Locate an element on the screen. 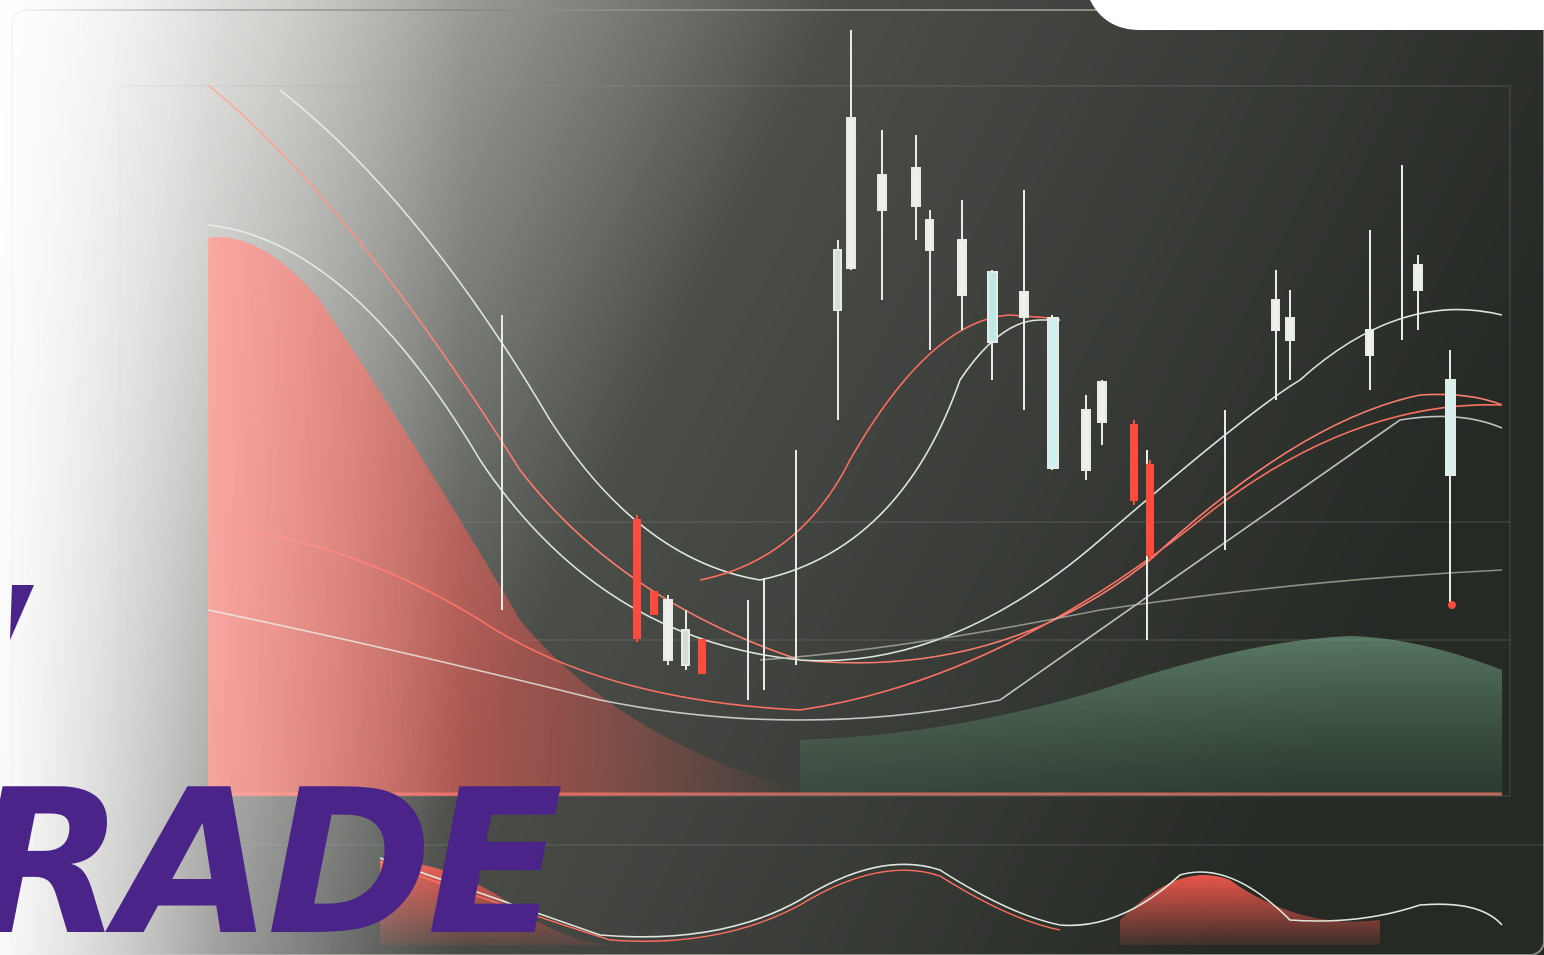  banner-text: RADE is located at coordinates (280, 851).